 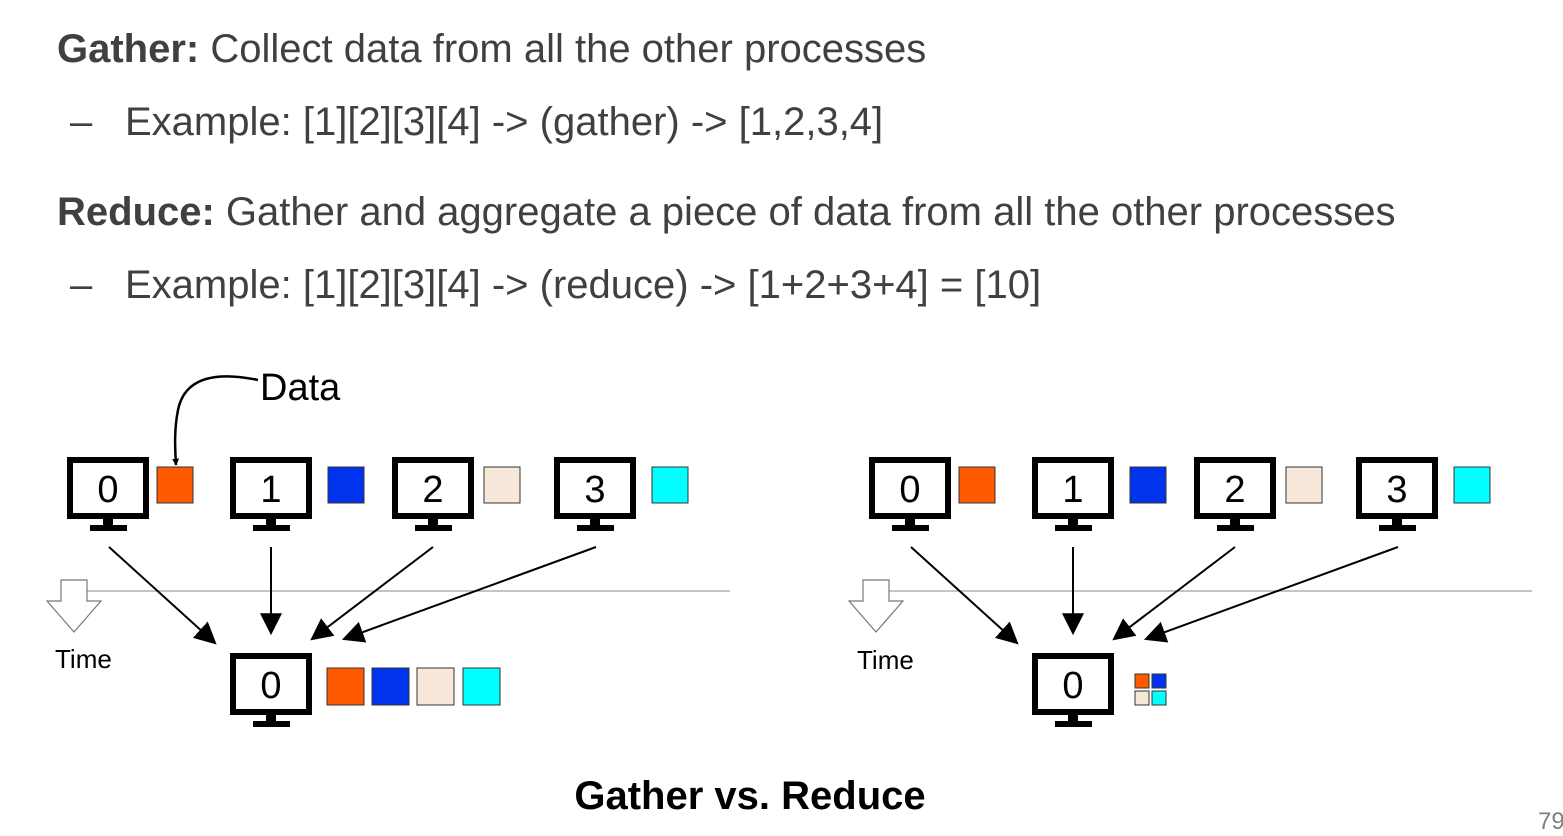 What do you see at coordinates (1142, 698) in the screenshot?
I see `reduced-block-p2` at bounding box center [1142, 698].